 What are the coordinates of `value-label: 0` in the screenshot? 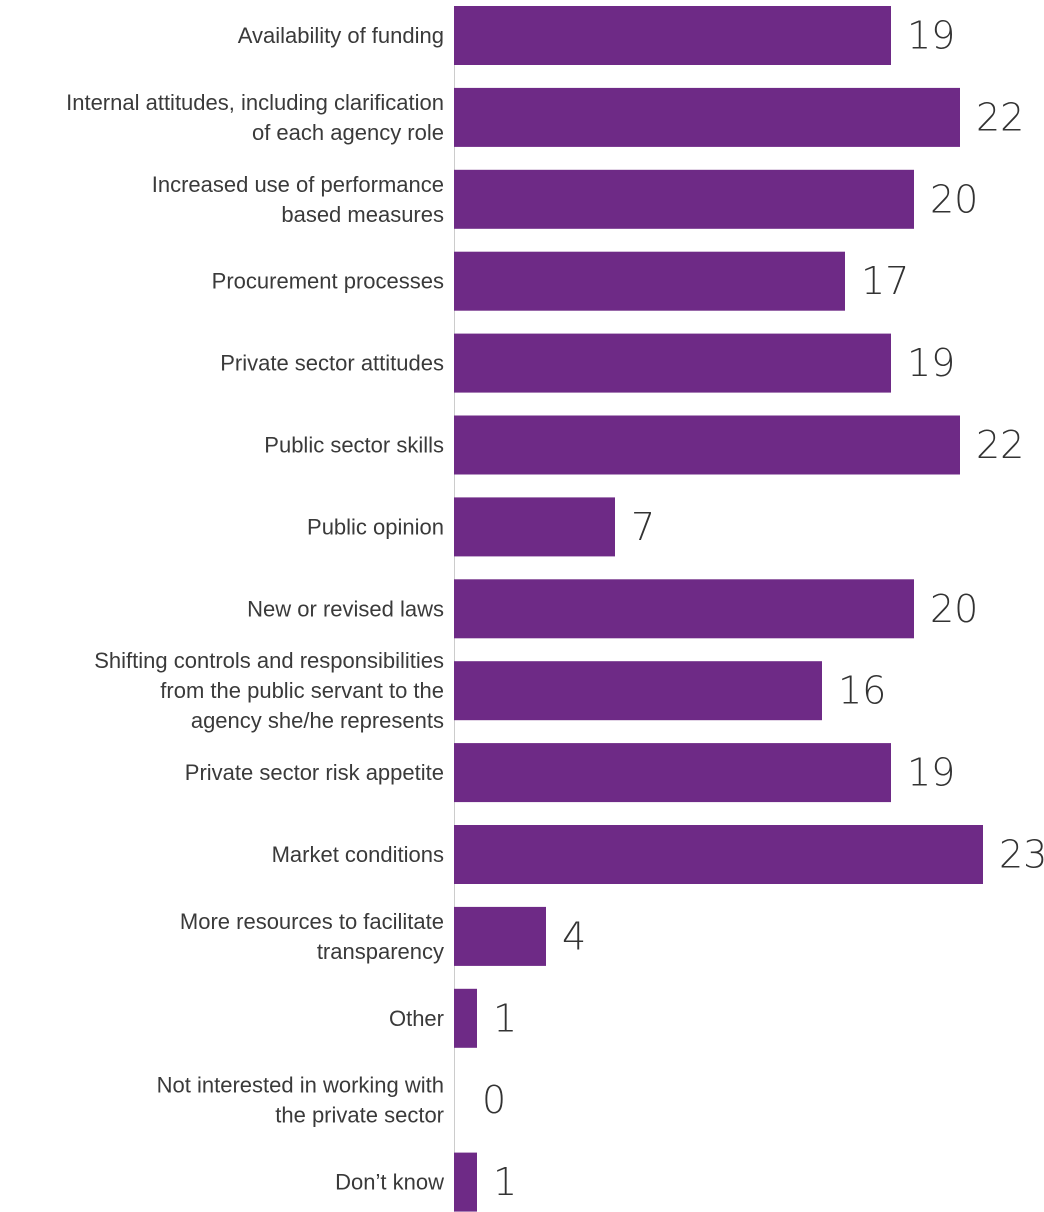 It's located at (494, 1100).